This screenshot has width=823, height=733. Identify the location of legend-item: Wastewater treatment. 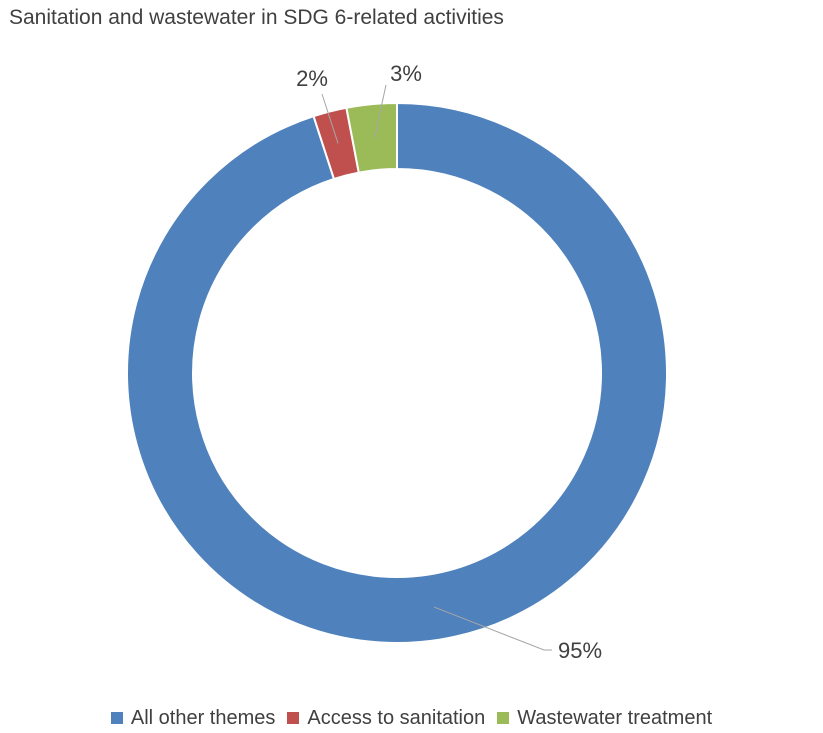
(604, 718).